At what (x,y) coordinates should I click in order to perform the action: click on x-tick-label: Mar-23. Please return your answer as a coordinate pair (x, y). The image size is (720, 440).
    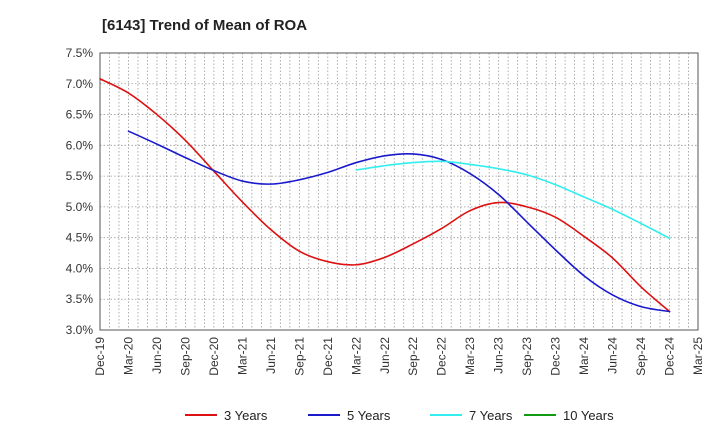
    Looking at the image, I should click on (470, 356).